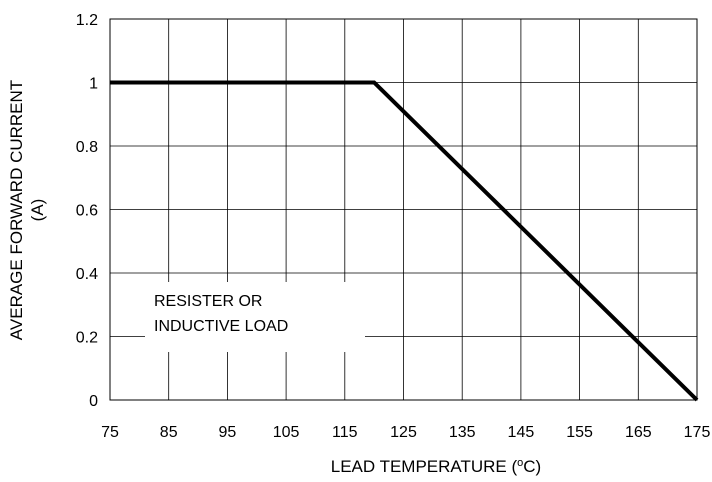  Describe the element at coordinates (255, 317) in the screenshot. I see `annotation-background` at that location.